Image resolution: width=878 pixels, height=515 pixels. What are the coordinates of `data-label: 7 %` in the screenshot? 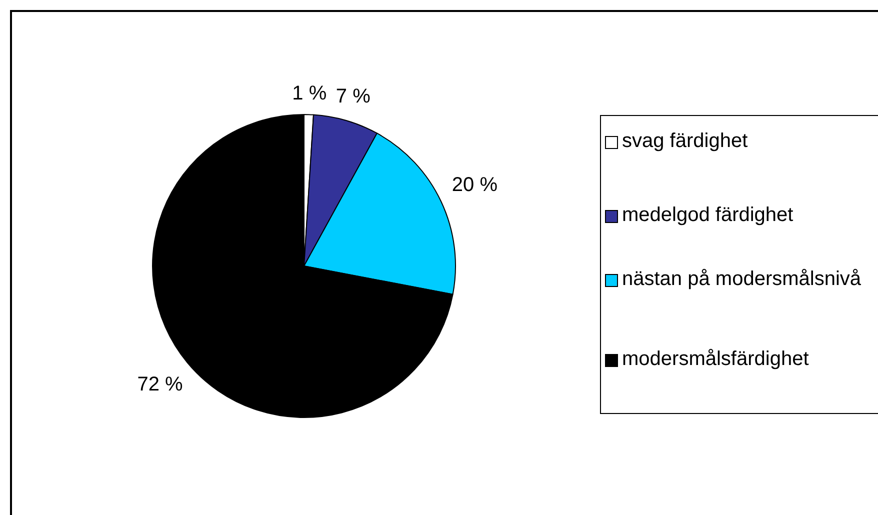 It's located at (353, 96).